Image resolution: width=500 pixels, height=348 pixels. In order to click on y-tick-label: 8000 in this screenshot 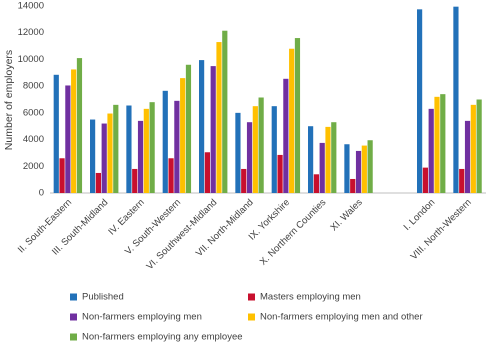, I will do `click(33, 86)`.